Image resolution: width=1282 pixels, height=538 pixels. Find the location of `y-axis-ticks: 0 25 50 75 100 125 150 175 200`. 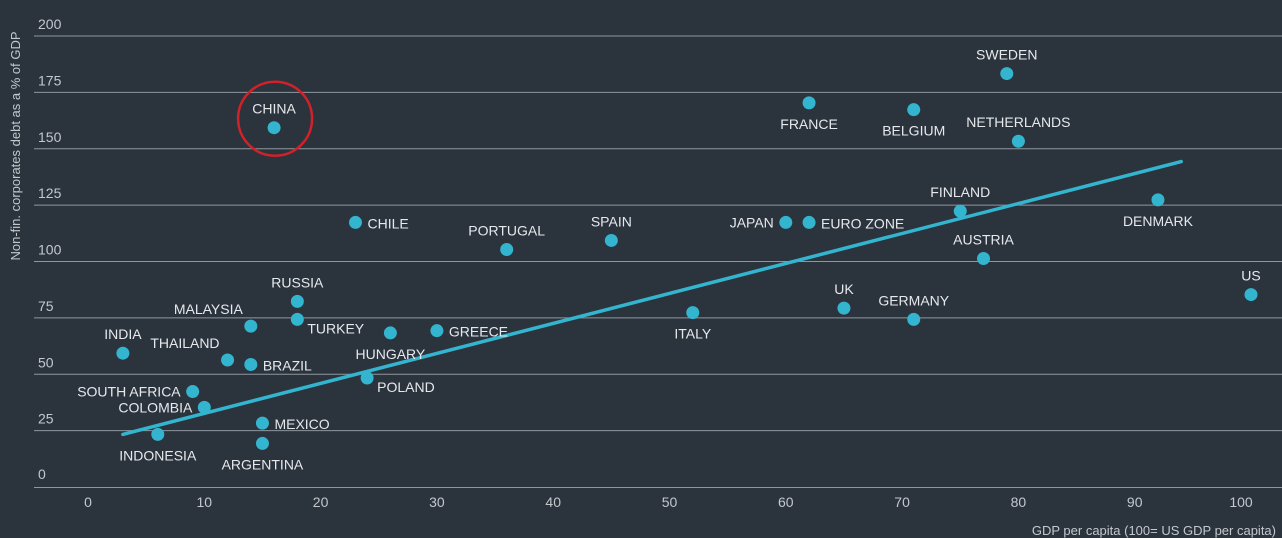

y-axis-ticks: 0 25 50 75 100 125 150 175 200 is located at coordinates (50, 249).